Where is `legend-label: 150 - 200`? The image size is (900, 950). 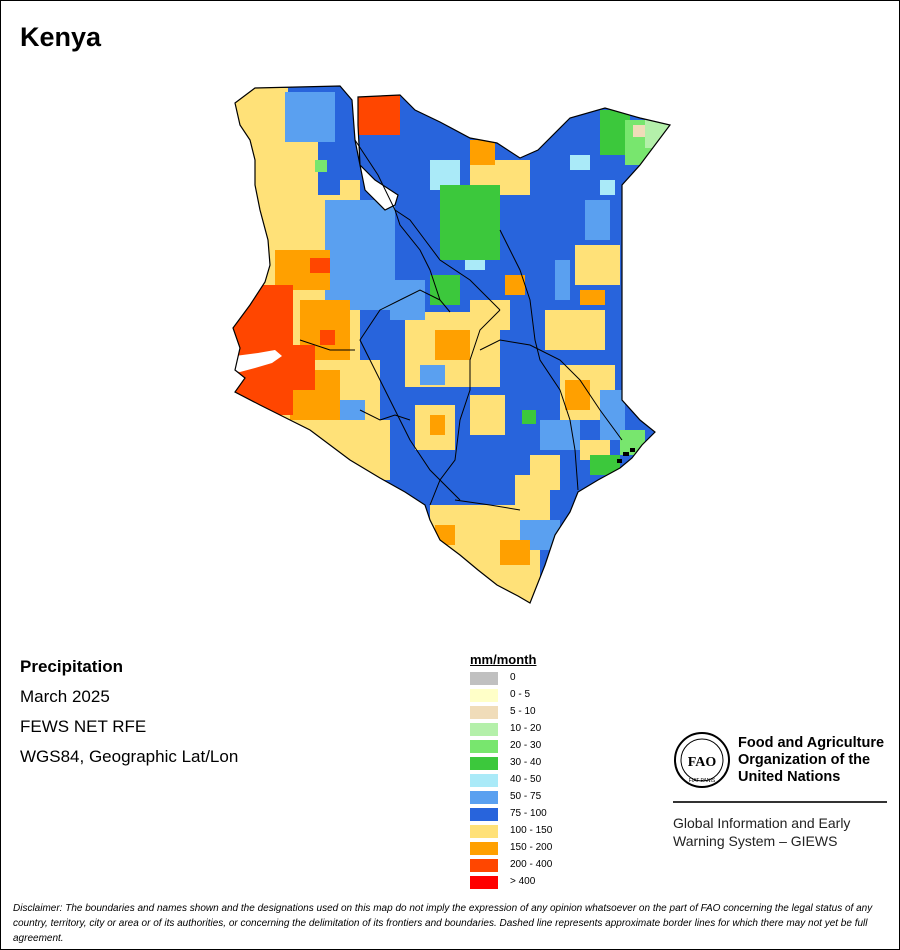 legend-label: 150 - 200 is located at coordinates (531, 847).